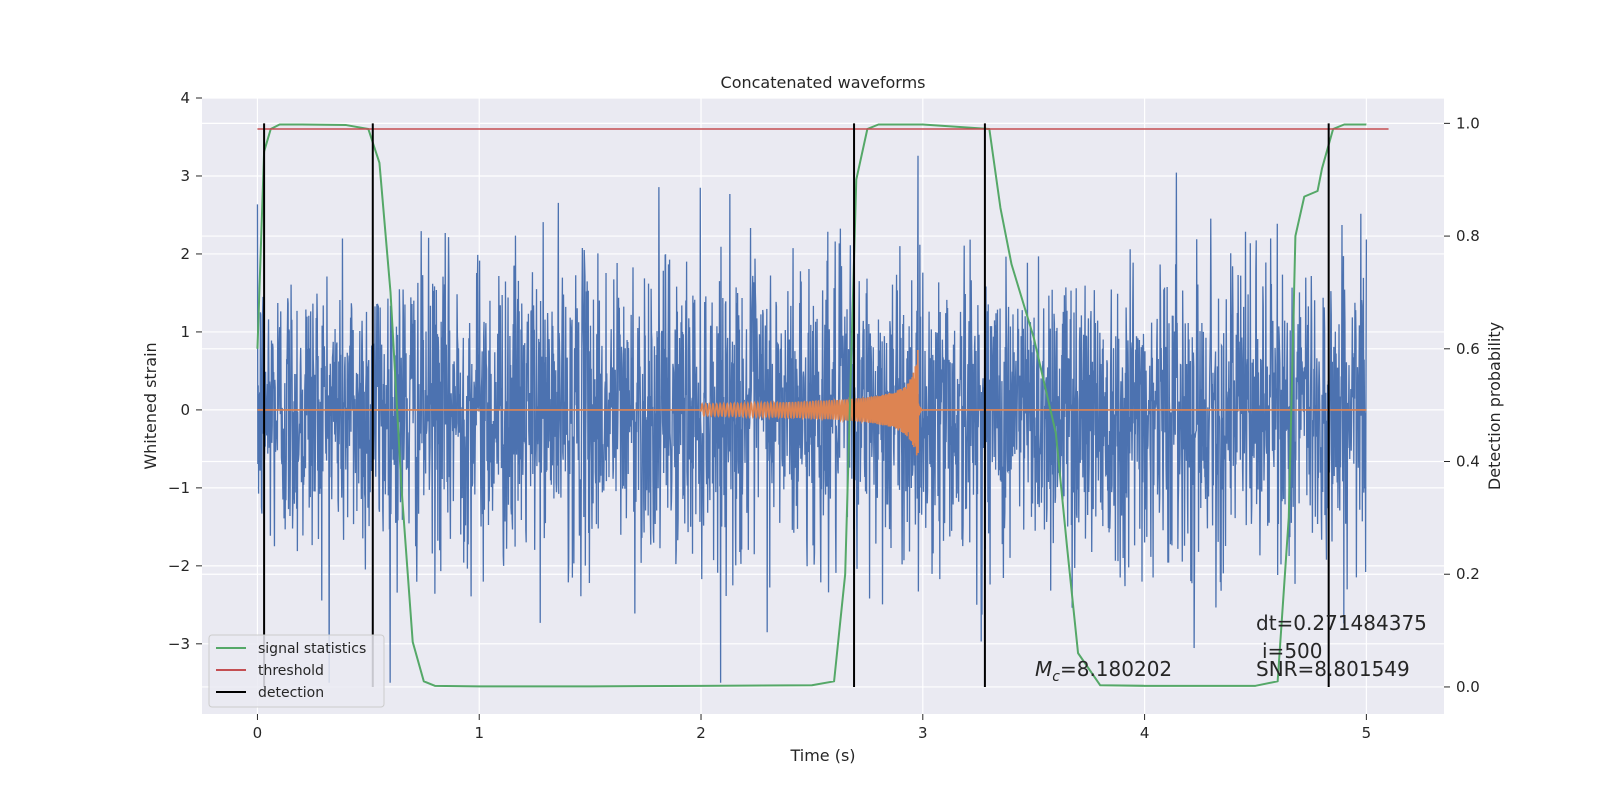  I want to click on mc-annotation: Mc=8.180202, so click(1103, 671).